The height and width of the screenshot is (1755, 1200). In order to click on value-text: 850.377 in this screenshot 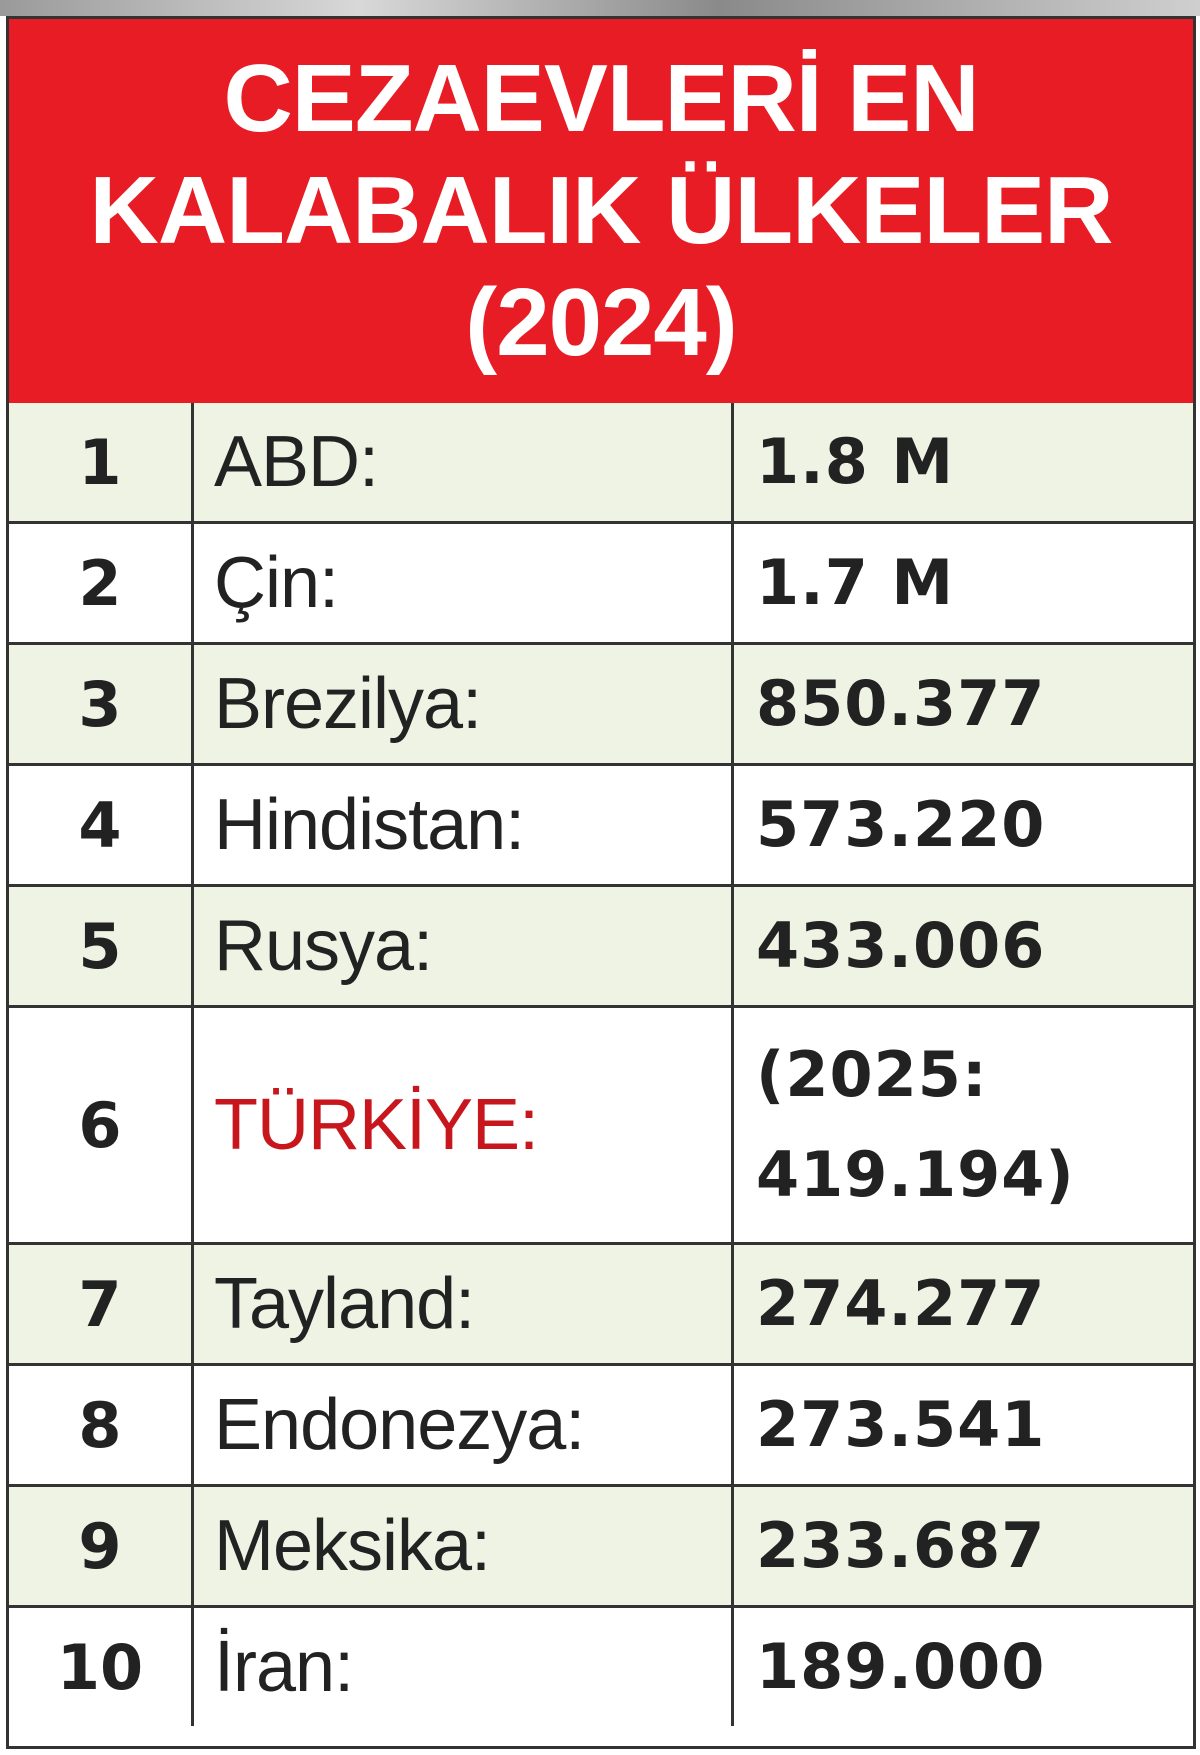, I will do `click(901, 703)`.